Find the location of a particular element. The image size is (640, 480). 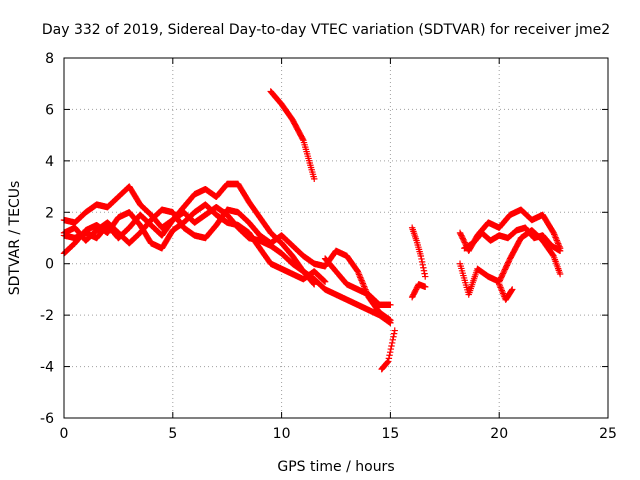

y-tick-label: -4 is located at coordinates (47, 368).